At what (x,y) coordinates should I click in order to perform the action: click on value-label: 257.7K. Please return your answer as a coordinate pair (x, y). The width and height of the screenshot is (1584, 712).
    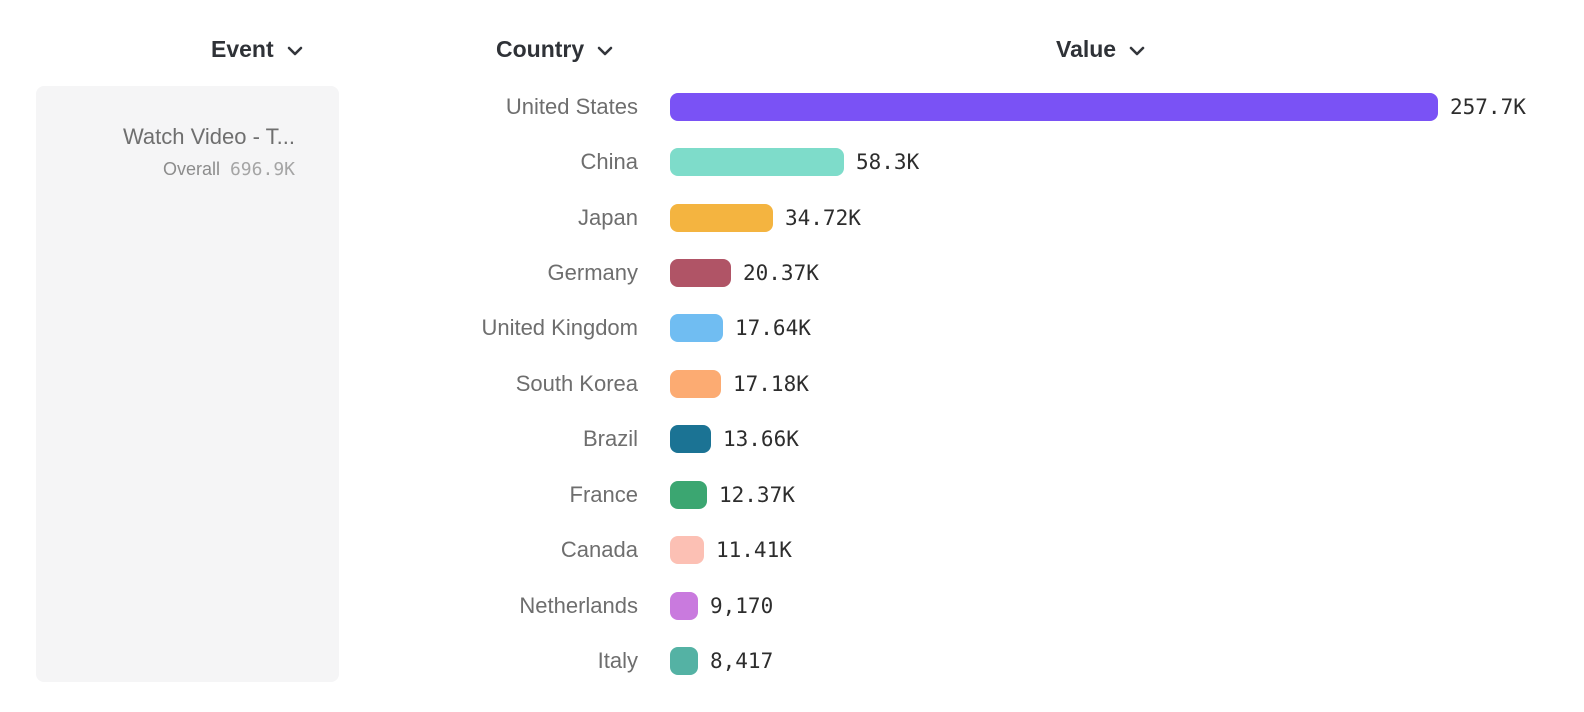
    Looking at the image, I should click on (1488, 106).